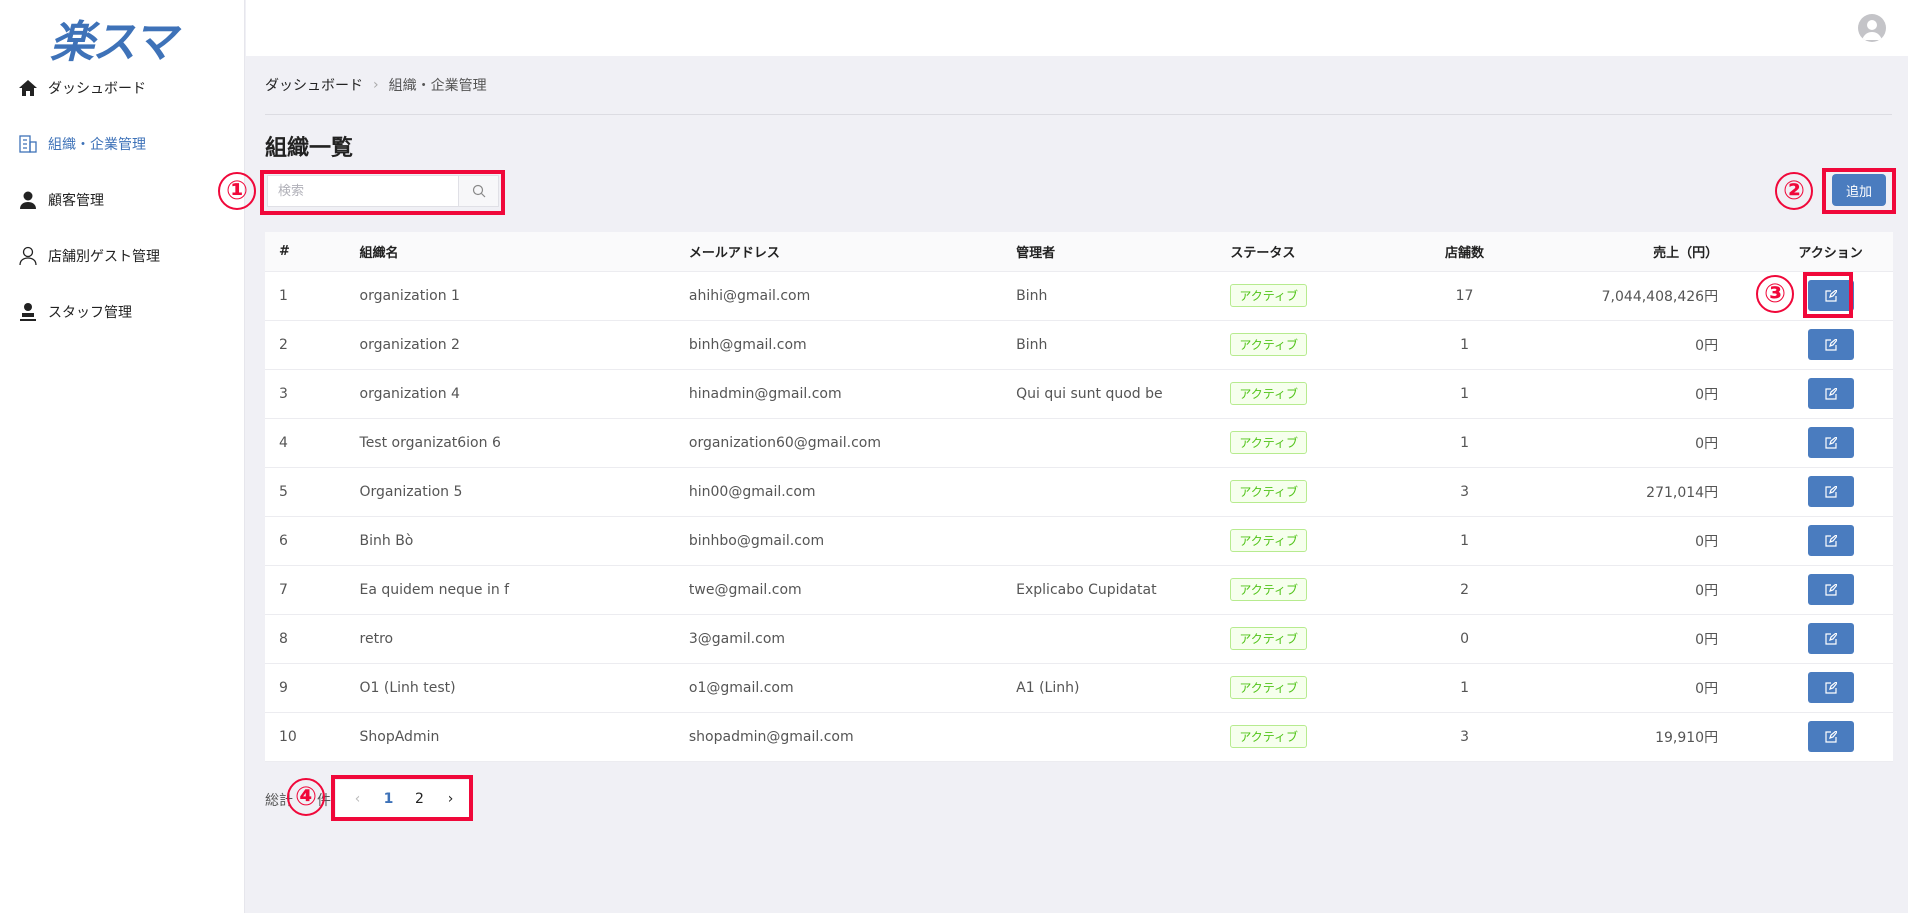 The width and height of the screenshot is (1908, 913). I want to click on annotation-number-2: ②, so click(1794, 191).